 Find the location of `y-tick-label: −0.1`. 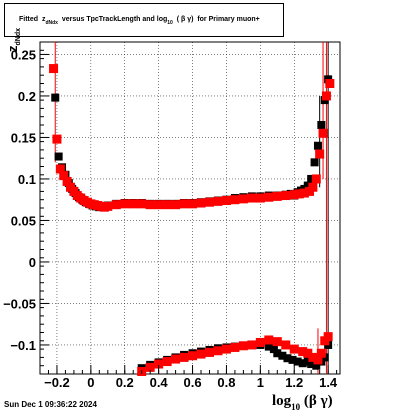

y-tick-label: −0.1 is located at coordinates (23, 345).